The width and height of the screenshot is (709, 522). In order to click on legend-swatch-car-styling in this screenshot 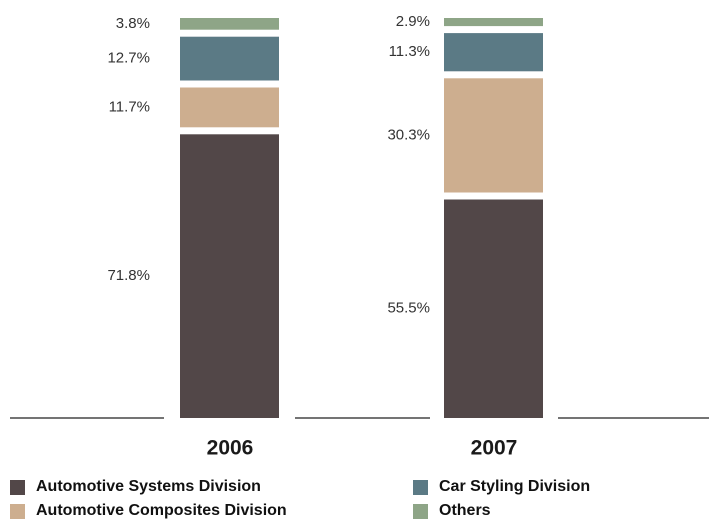, I will do `click(420, 487)`.